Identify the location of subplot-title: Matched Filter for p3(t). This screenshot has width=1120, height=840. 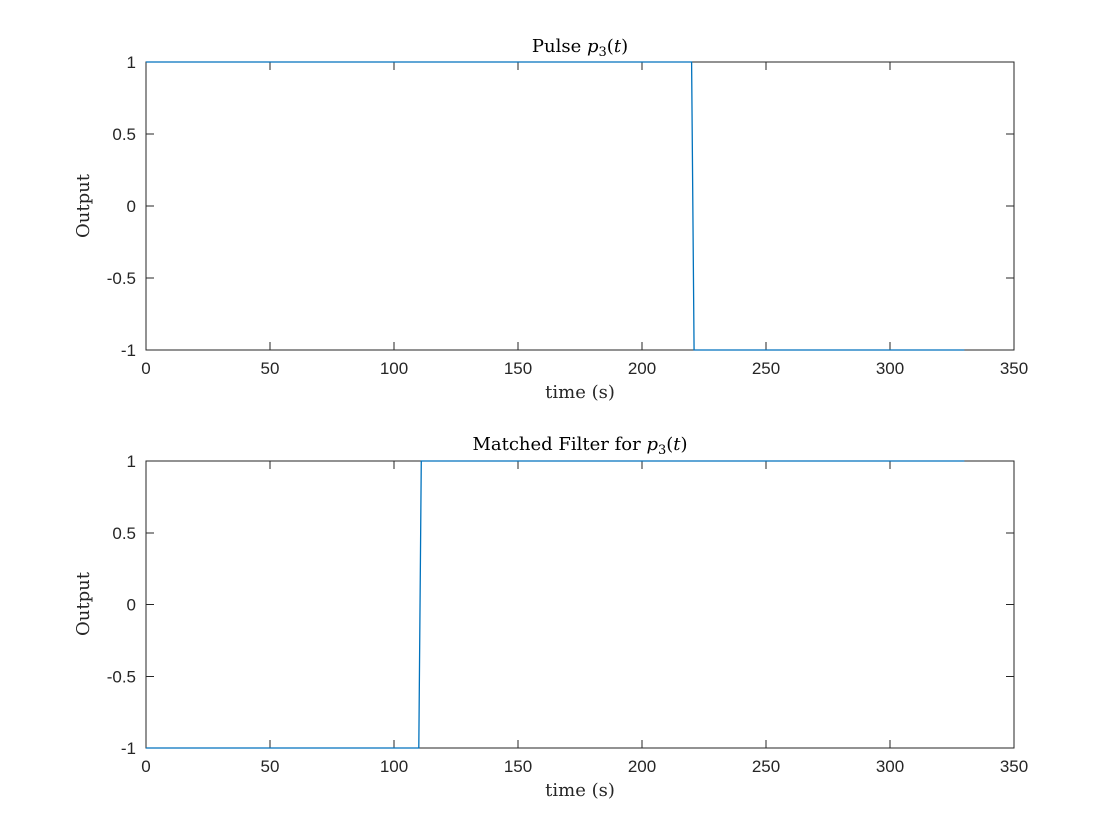
(579, 446).